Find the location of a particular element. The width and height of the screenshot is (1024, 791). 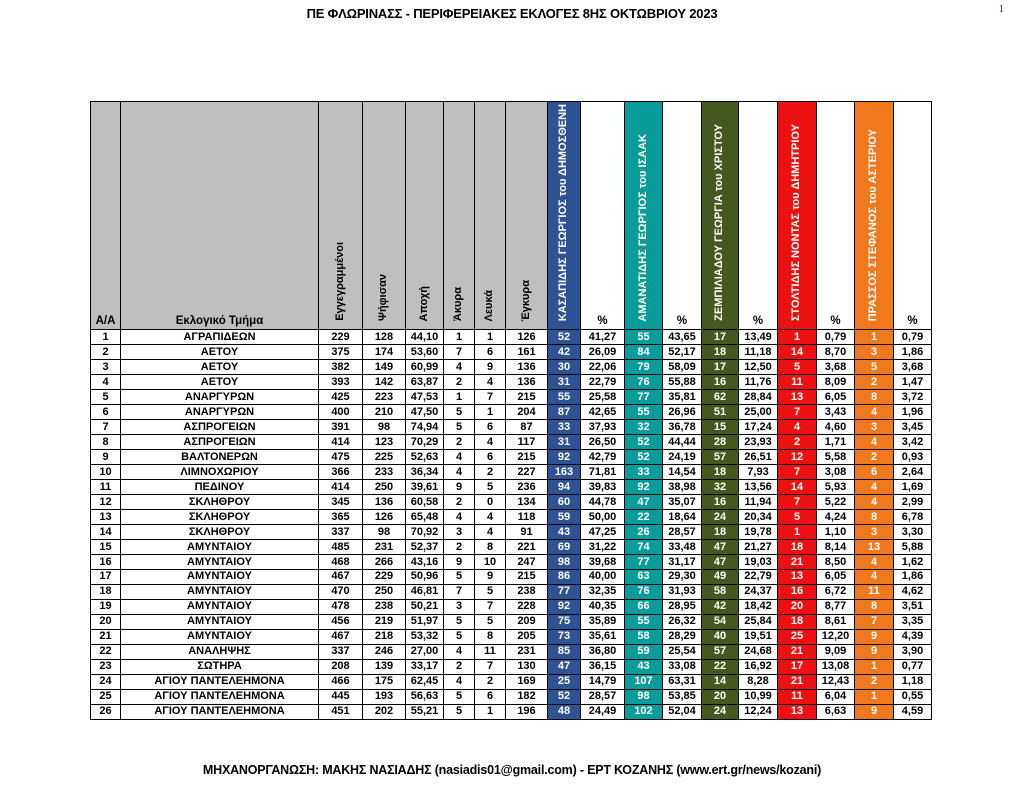

cell-votes: 28 is located at coordinates (720, 442).